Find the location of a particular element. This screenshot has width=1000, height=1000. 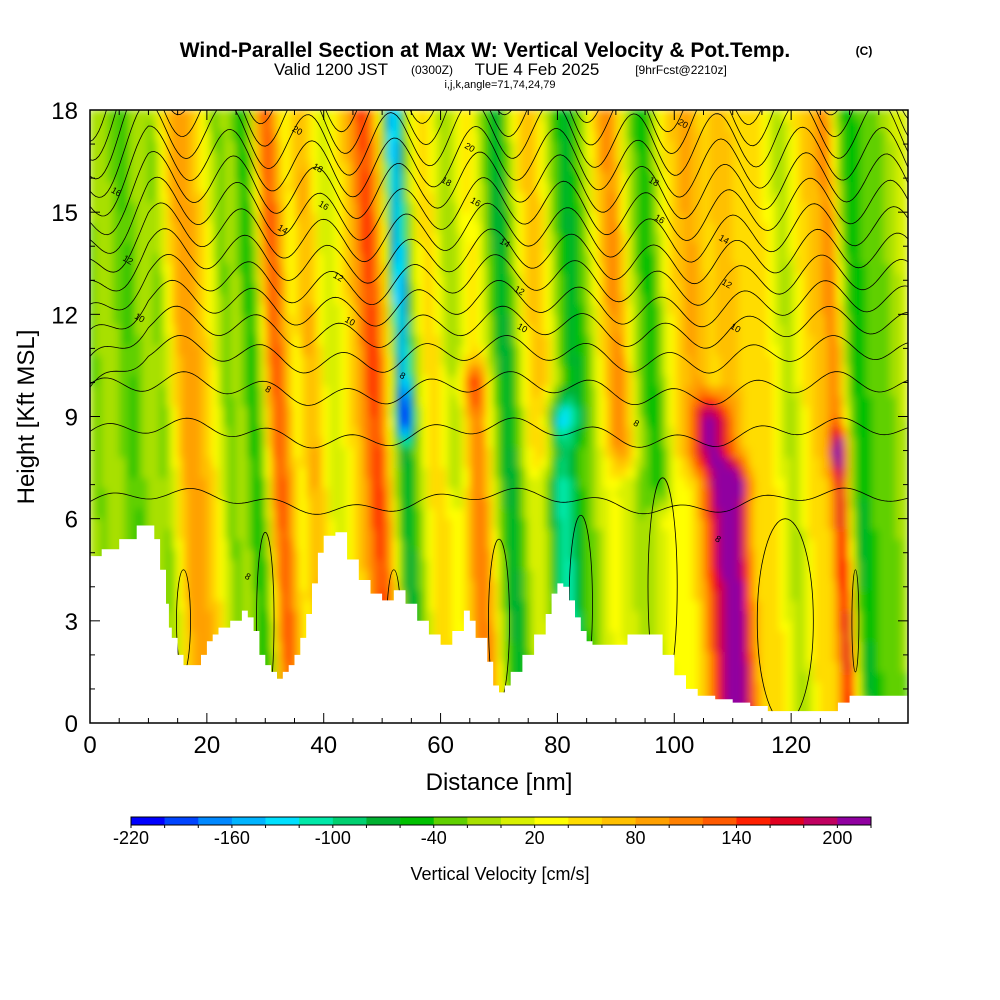

colorbar-tick-label: -100 is located at coordinates (333, 838).